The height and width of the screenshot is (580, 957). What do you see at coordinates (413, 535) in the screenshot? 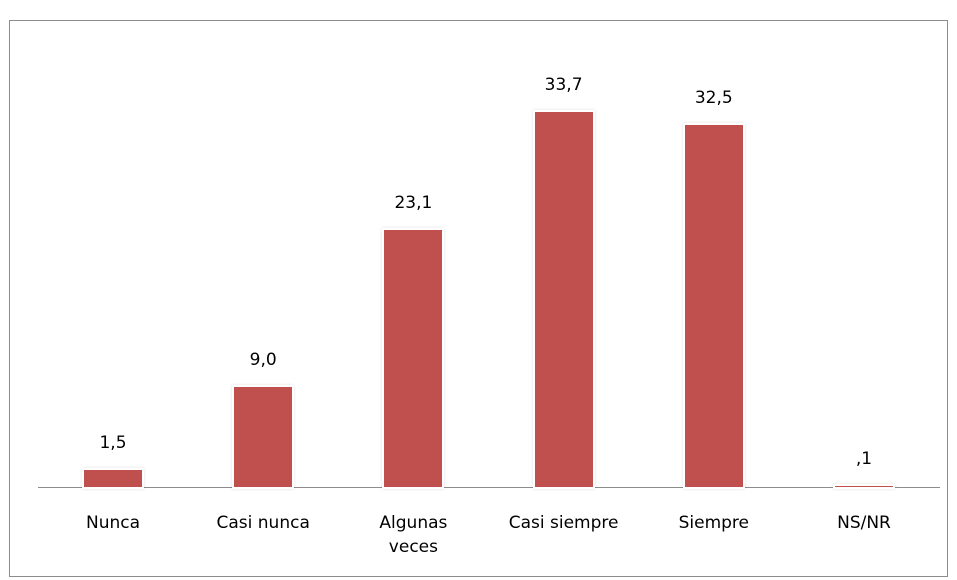
I see `x-tick-label: Algunas veces` at bounding box center [413, 535].